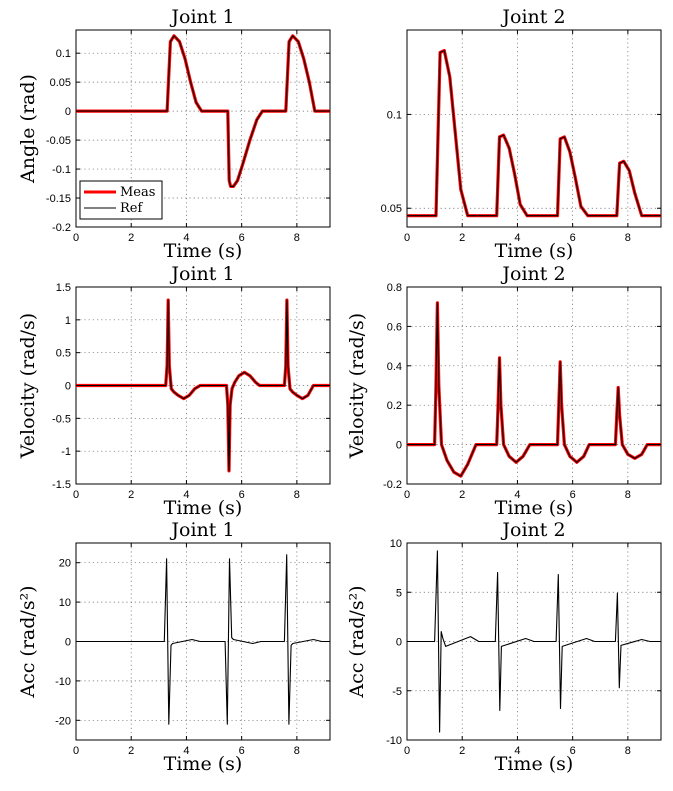 The width and height of the screenshot is (673, 791). Describe the element at coordinates (534, 641) in the screenshot. I see `chart-6-series-ref-line` at that location.